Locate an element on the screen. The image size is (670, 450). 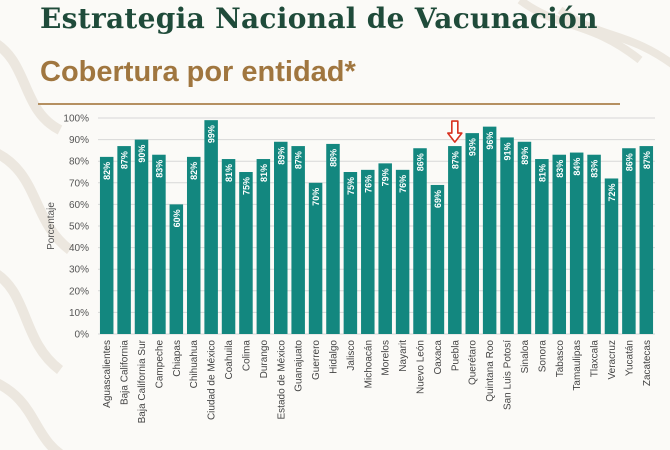
y-axis-label: Porcentaje is located at coordinates (51, 226).